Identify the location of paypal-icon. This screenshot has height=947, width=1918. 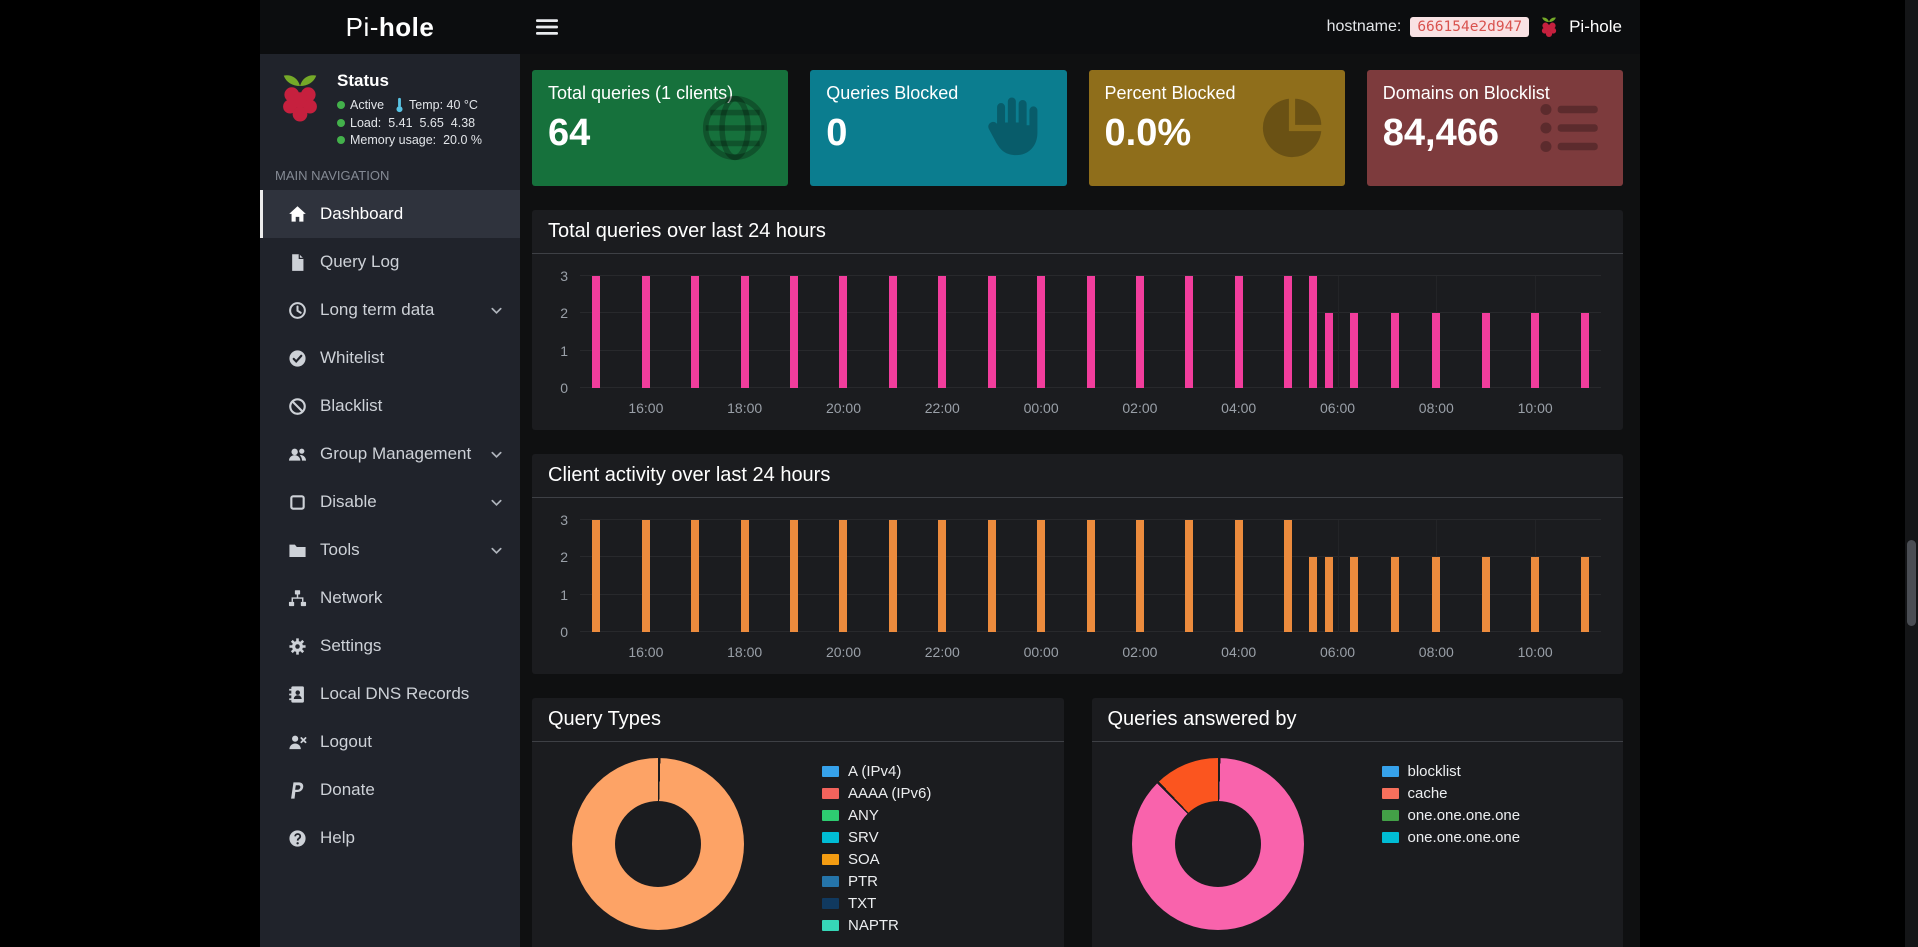
(297, 790).